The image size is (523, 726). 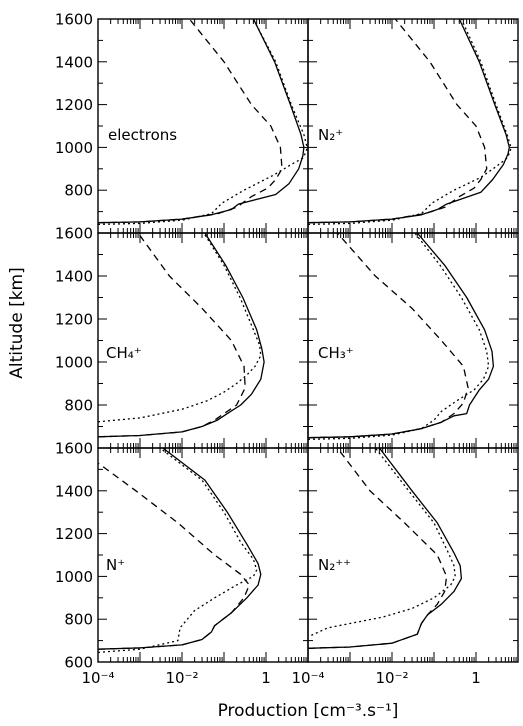 What do you see at coordinates (142, 135) in the screenshot?
I see `panel-label: electrons` at bounding box center [142, 135].